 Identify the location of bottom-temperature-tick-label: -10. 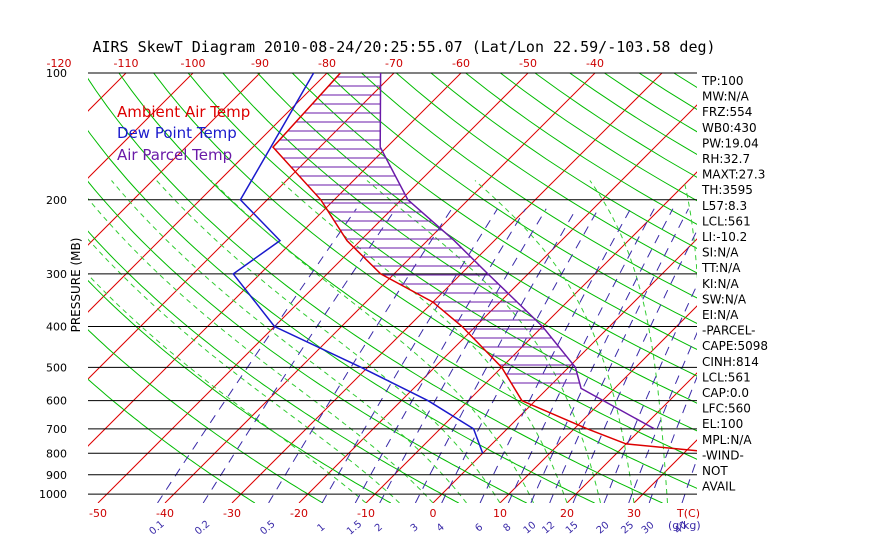
(366, 513).